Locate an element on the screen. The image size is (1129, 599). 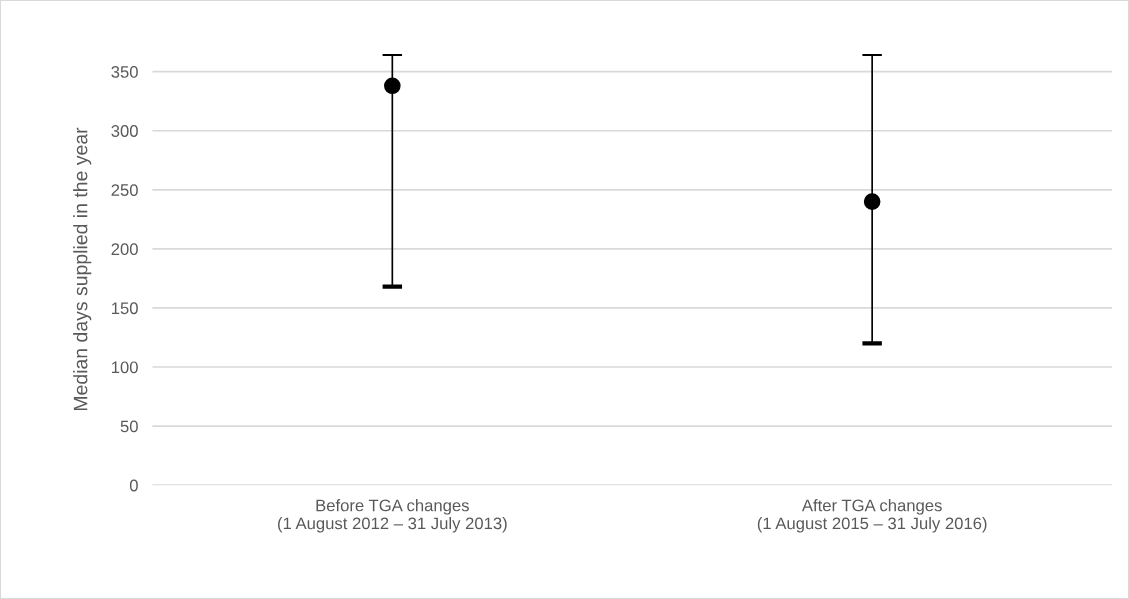
y-tick-label: 250 is located at coordinates (124, 190).